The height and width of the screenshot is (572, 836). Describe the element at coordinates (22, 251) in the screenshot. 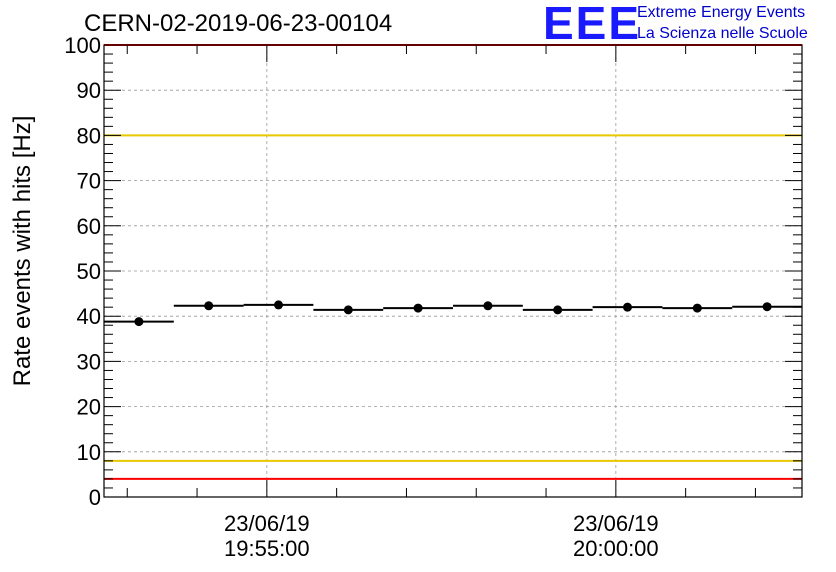

I see `y-axis-label: Rate events with hits [Hz]` at that location.